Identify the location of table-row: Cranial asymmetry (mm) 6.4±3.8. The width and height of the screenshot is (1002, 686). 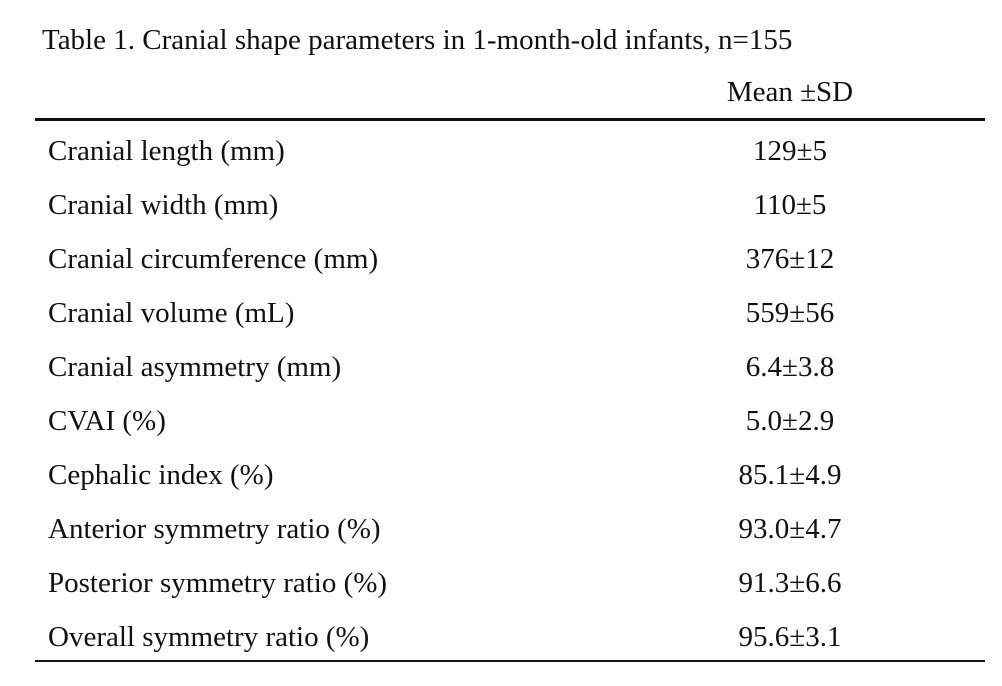
(501, 367).